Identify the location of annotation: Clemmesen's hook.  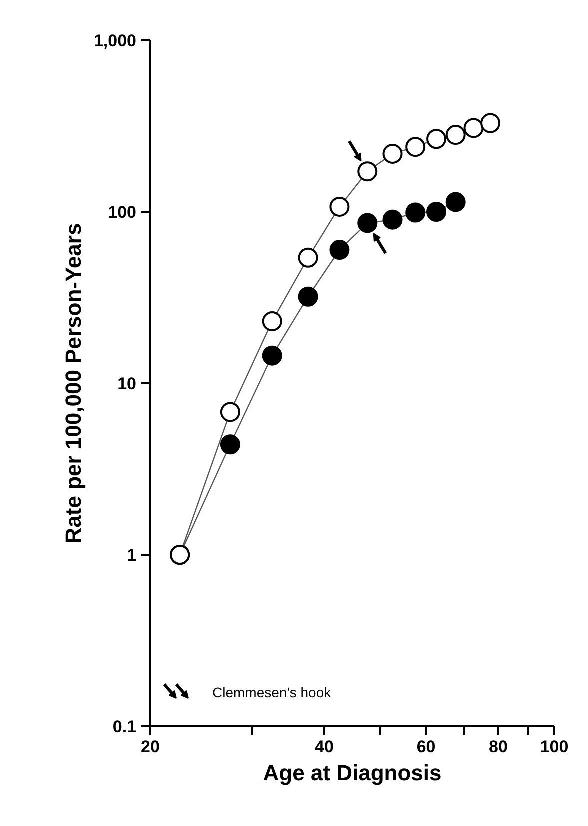
(272, 692).